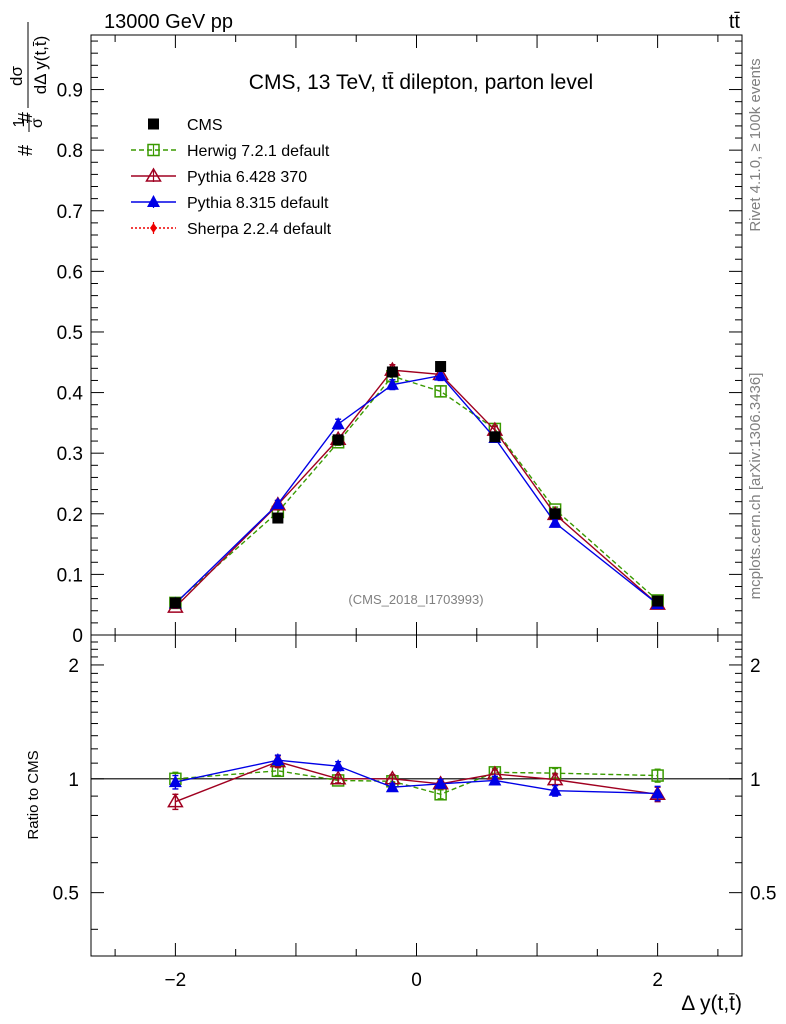 The width and height of the screenshot is (786, 1024). Describe the element at coordinates (70, 515) in the screenshot. I see `main-ytick-label: 0.2` at that location.